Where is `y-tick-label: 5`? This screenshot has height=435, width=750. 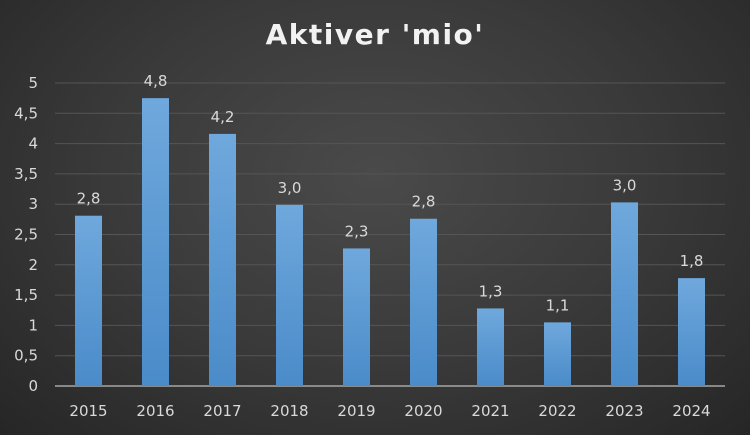 y-tick-label: 5 is located at coordinates (33, 83).